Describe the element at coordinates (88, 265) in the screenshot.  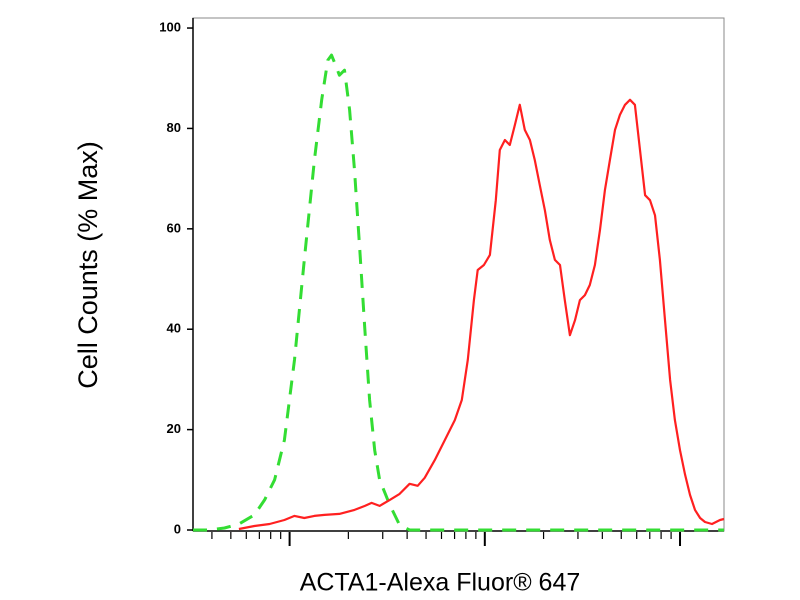
I see `y-axis-label: Cell Counts (% Max)` at that location.